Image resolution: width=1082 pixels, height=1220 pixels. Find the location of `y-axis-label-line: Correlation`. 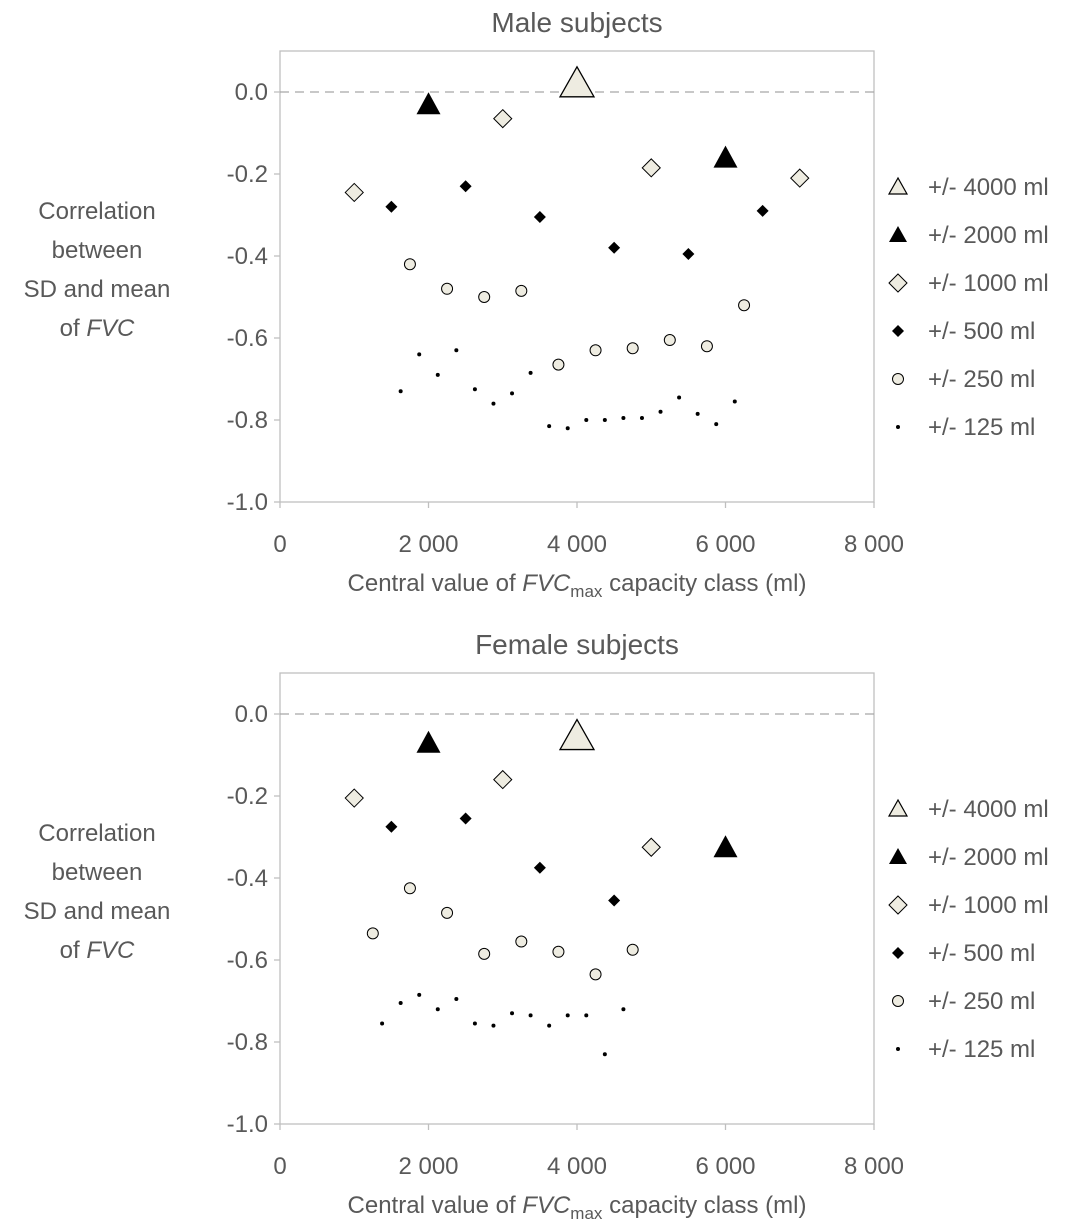

y-axis-label-line: Correlation is located at coordinates (96, 833).